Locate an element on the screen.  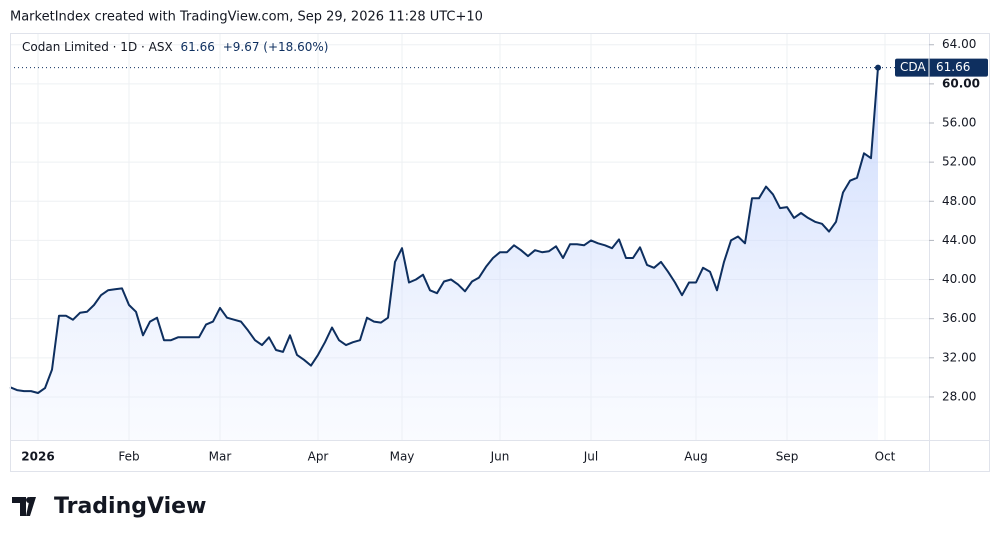
brand-name: TradingView is located at coordinates (130, 506).